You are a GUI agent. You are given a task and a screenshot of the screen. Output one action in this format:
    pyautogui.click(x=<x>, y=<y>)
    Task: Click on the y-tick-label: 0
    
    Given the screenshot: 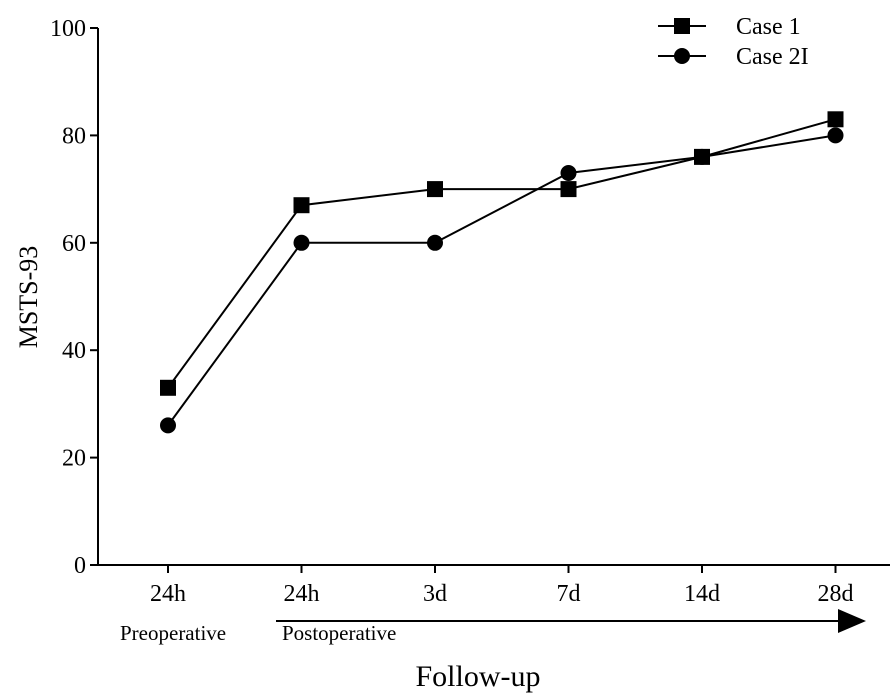 What is the action you would take?
    pyautogui.click(x=80, y=566)
    